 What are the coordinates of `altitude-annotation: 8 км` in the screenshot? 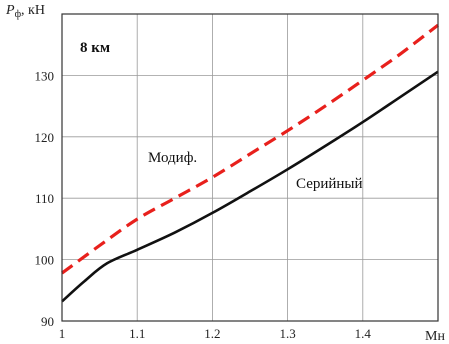 It's located at (95, 48).